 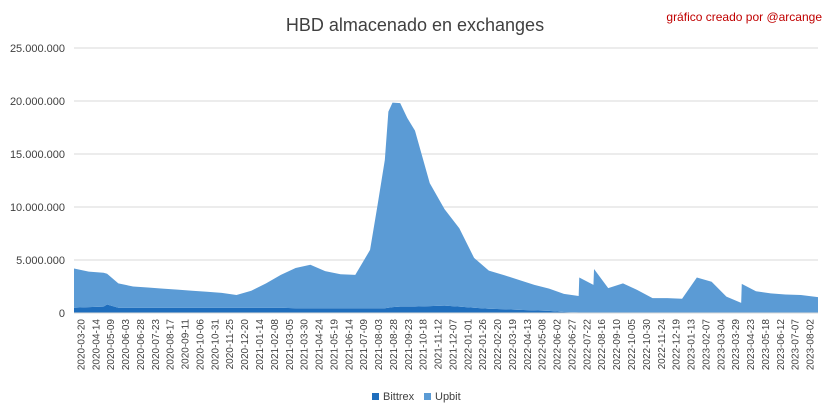 What do you see at coordinates (572, 345) in the screenshot?
I see `x-tick-label: 2022-06-27` at bounding box center [572, 345].